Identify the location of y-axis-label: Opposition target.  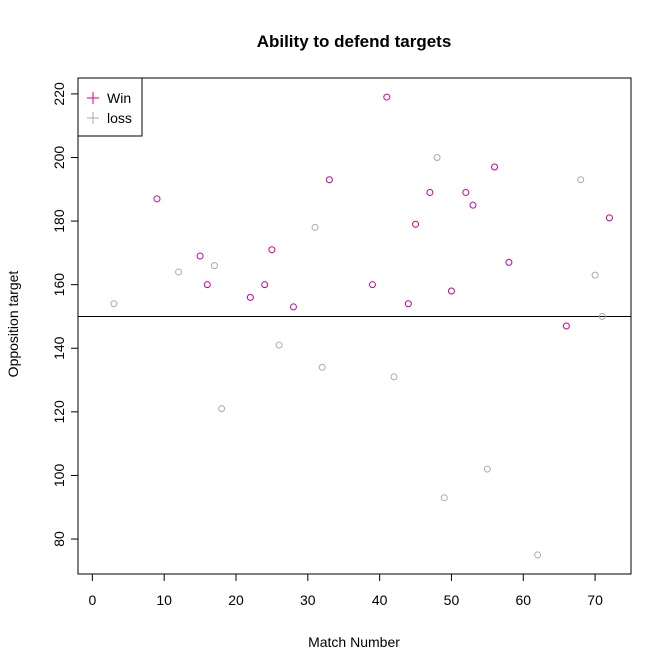
(13, 324).